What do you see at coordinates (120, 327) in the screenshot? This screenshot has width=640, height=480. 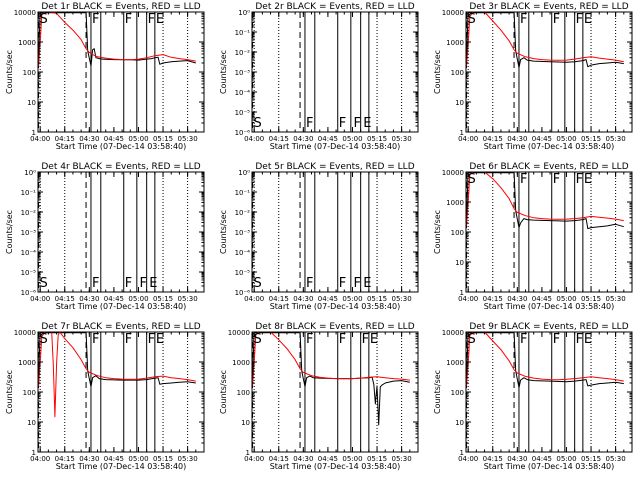 I see `panel-title: Det 7r BLACK = Events, RED = LLD` at bounding box center [120, 327].